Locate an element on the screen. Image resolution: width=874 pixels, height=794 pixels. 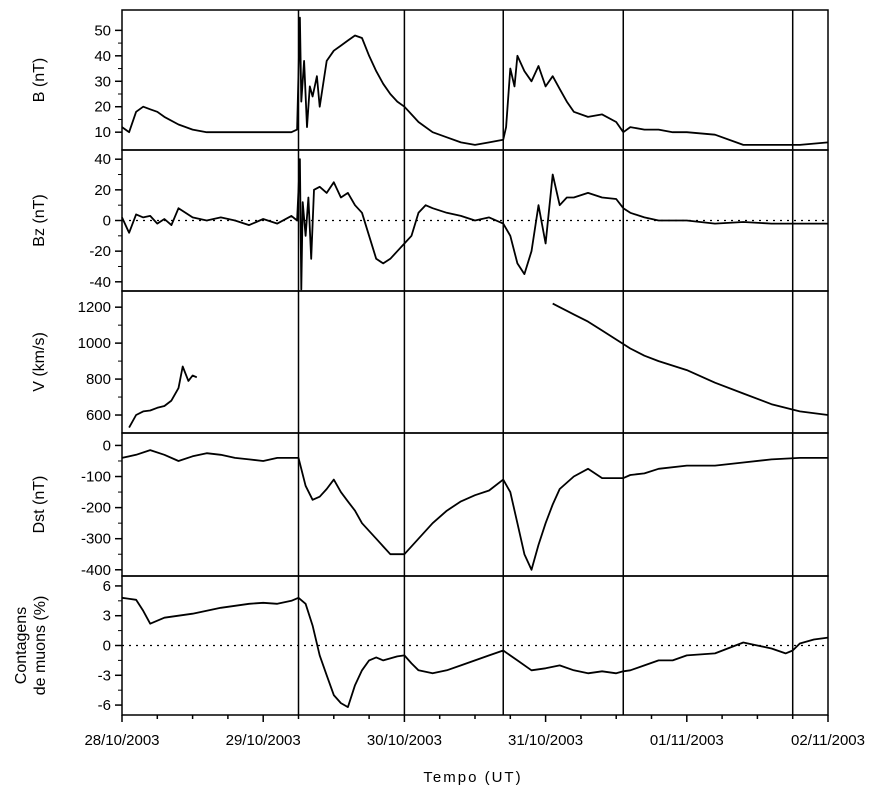
y-tick-label: -20 is located at coordinates (100, 251).